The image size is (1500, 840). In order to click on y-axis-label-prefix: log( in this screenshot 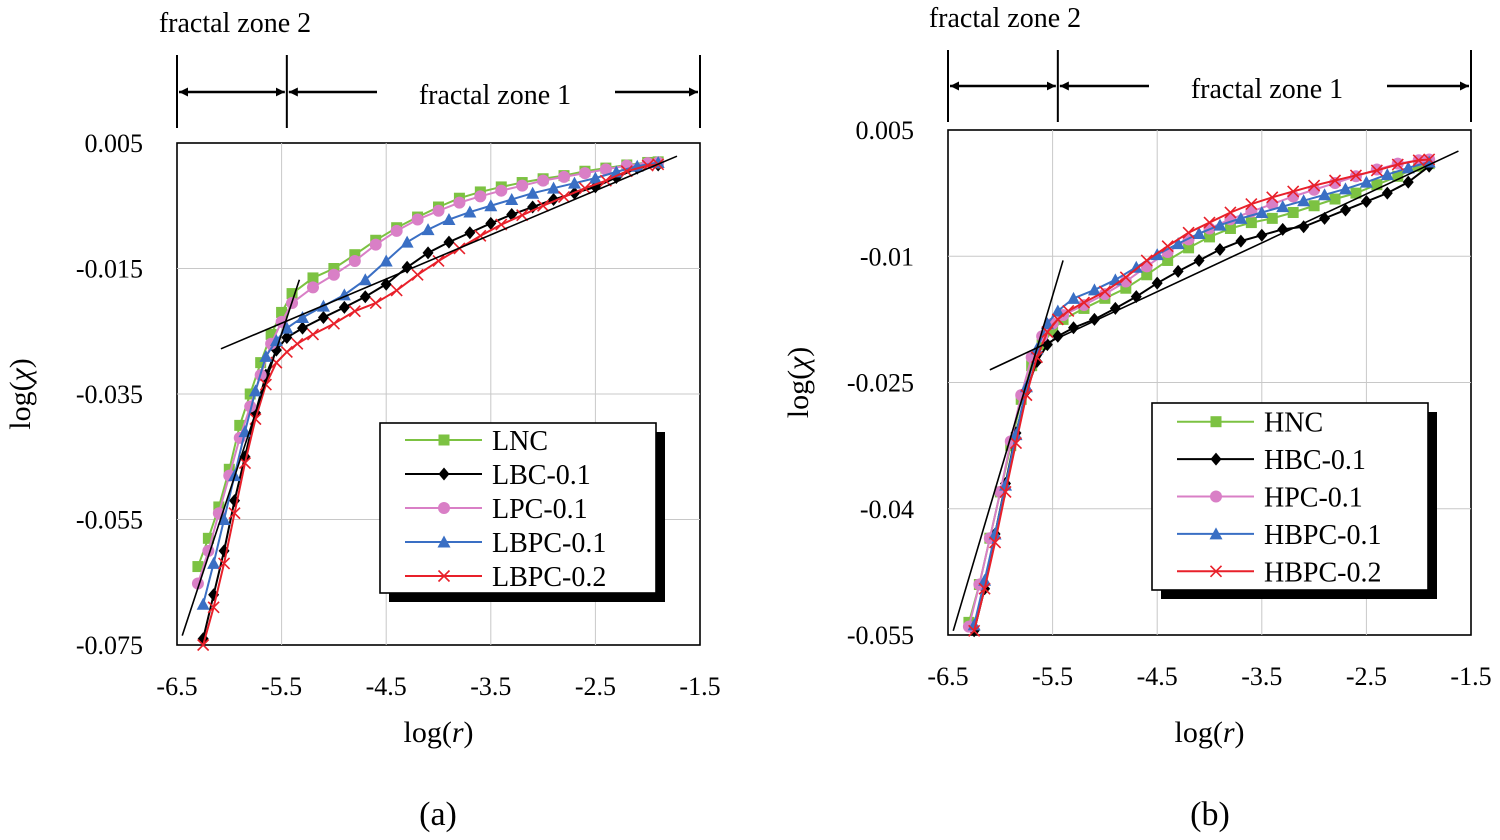, I will do `click(798, 394)`.